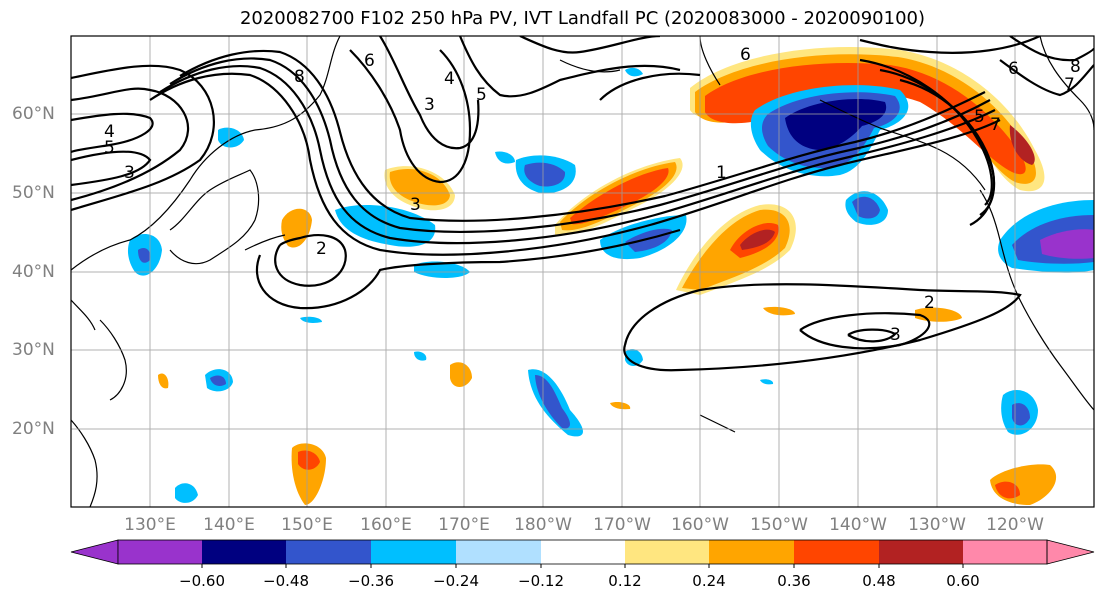 This screenshot has height=601, width=1105. I want to click on lon-label: 150°W, so click(779, 525).